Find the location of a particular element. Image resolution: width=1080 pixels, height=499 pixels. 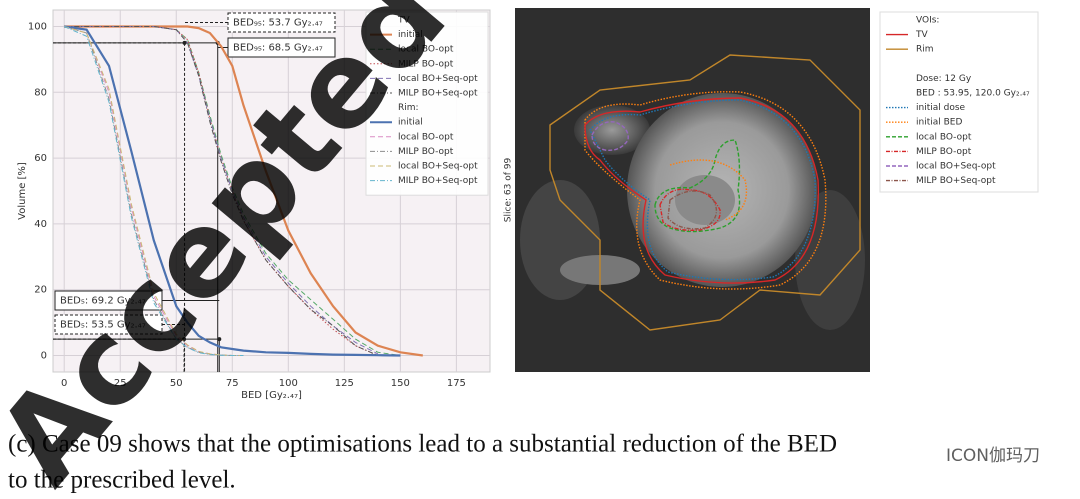

annotation-label: BED₉₅: 53.7 Gy₂.₄₇ is located at coordinates (278, 23).